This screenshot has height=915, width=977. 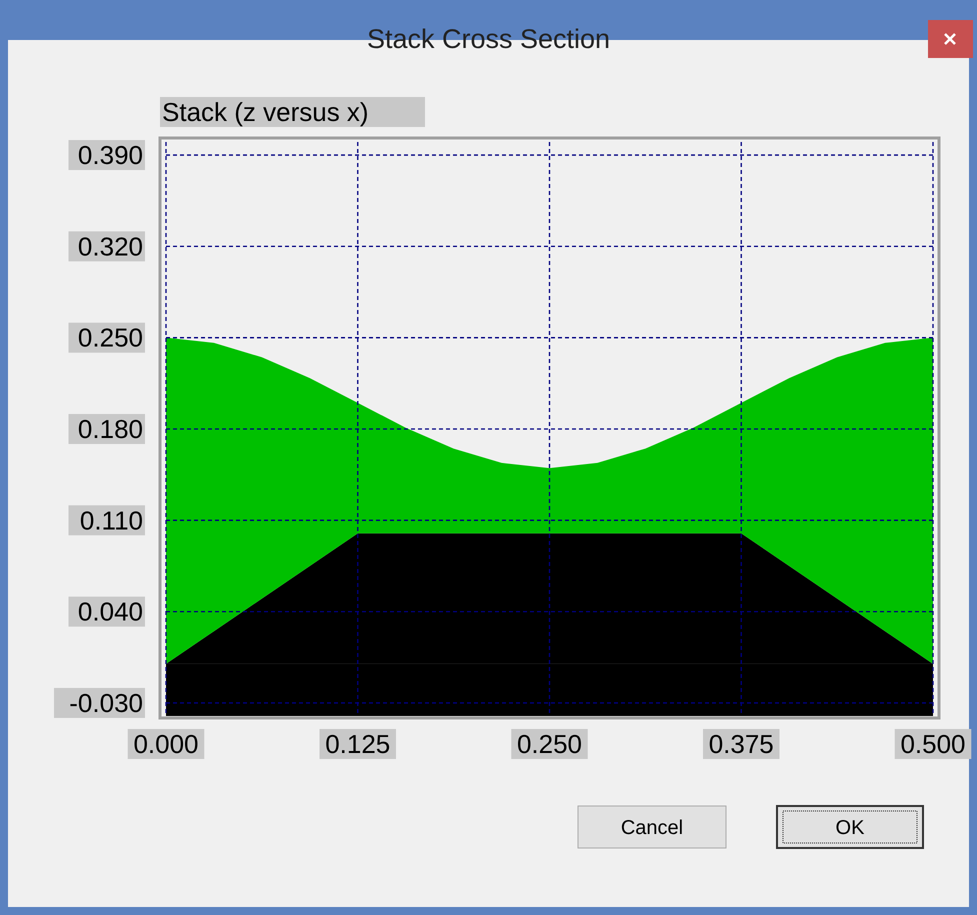 What do you see at coordinates (652, 828) in the screenshot?
I see `text: Cancel` at bounding box center [652, 828].